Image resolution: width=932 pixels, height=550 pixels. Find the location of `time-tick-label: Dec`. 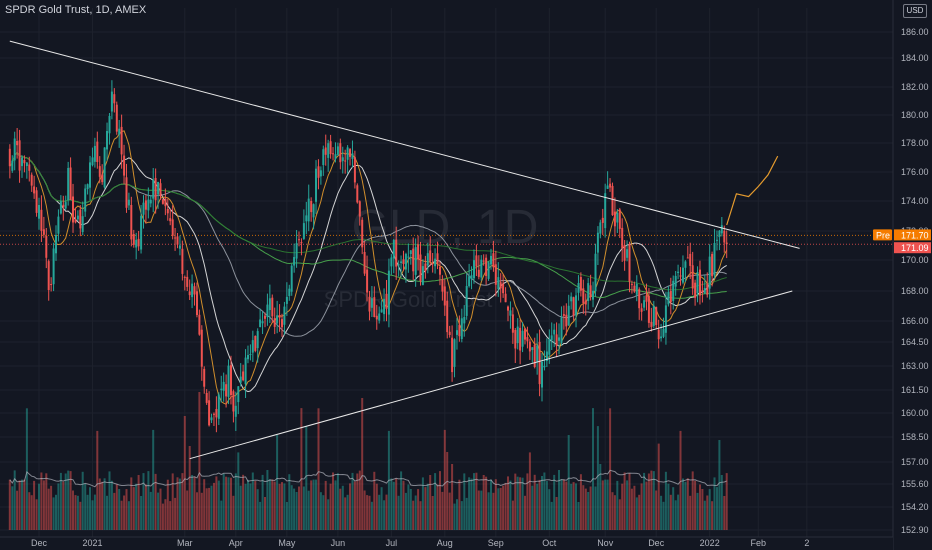

time-tick-label: Dec is located at coordinates (656, 543).